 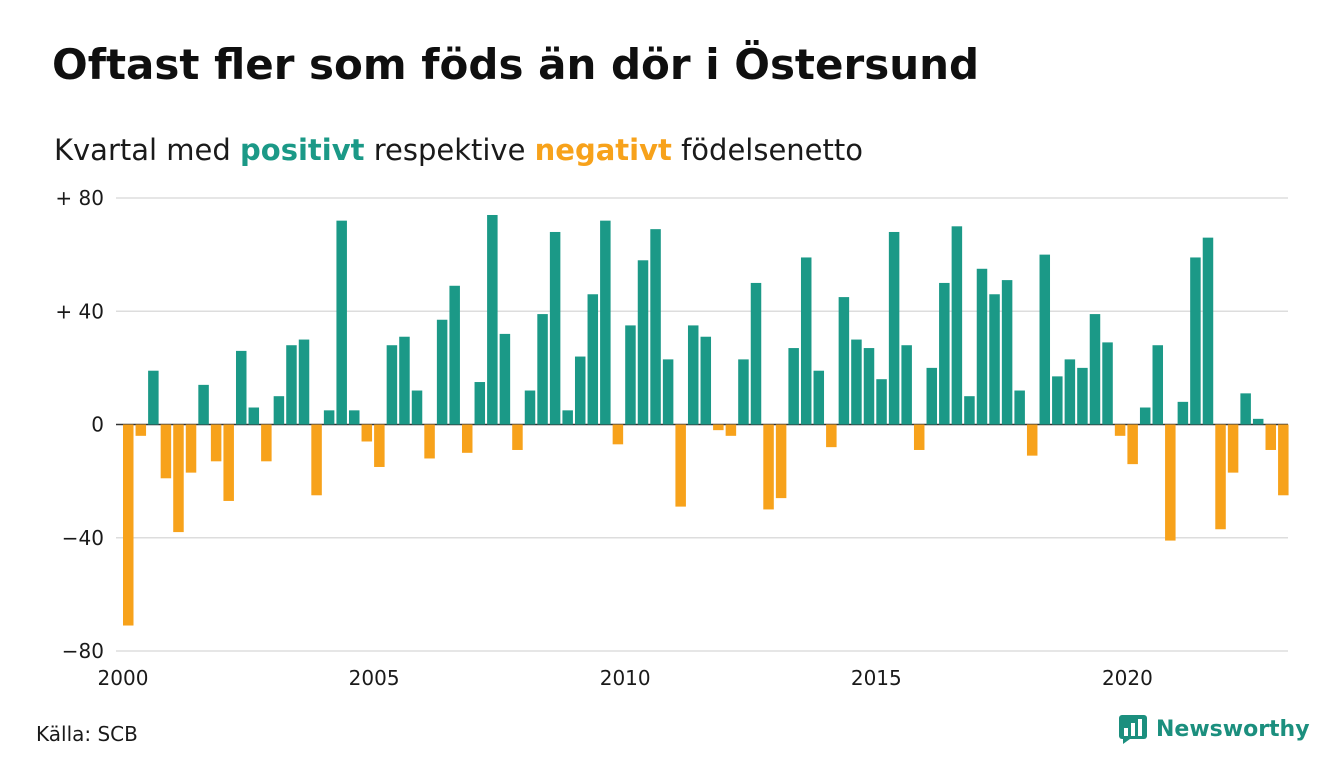 I want to click on x-tick-label: 2000, so click(x=123, y=678).